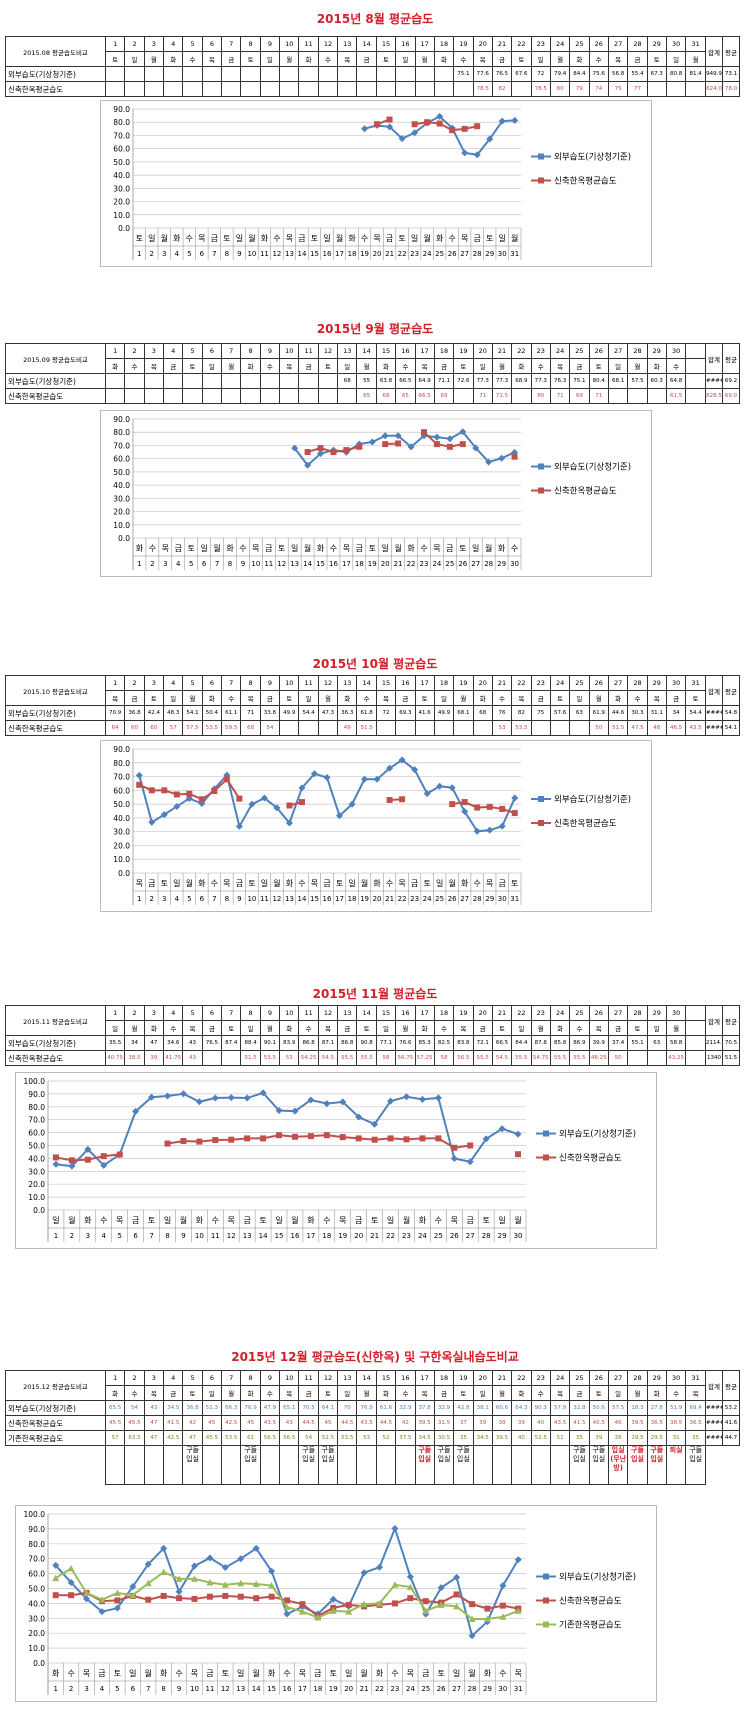 The image size is (750, 1709). I want to click on day-number: 13, so click(347, 683).